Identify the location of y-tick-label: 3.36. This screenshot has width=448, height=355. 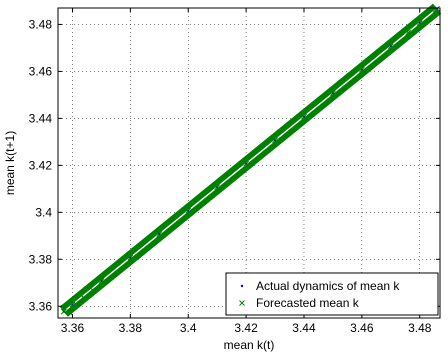
(41, 306).